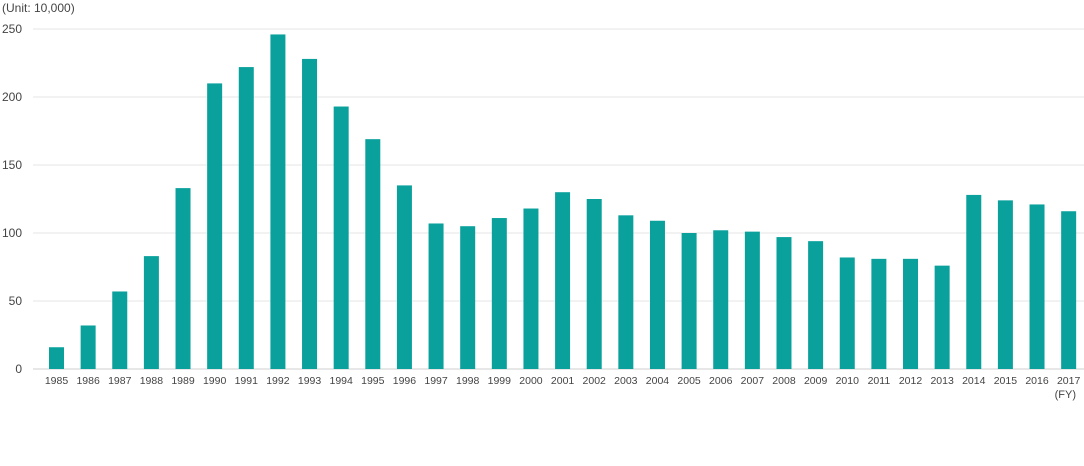  Describe the element at coordinates (246, 218) in the screenshot. I see `bar-1991` at that location.